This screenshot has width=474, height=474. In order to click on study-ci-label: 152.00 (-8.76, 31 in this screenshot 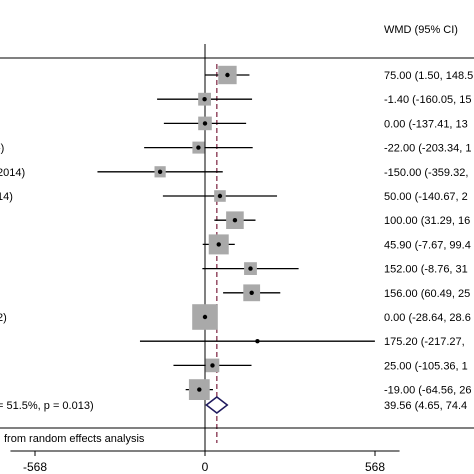, I will do `click(426, 270)`.